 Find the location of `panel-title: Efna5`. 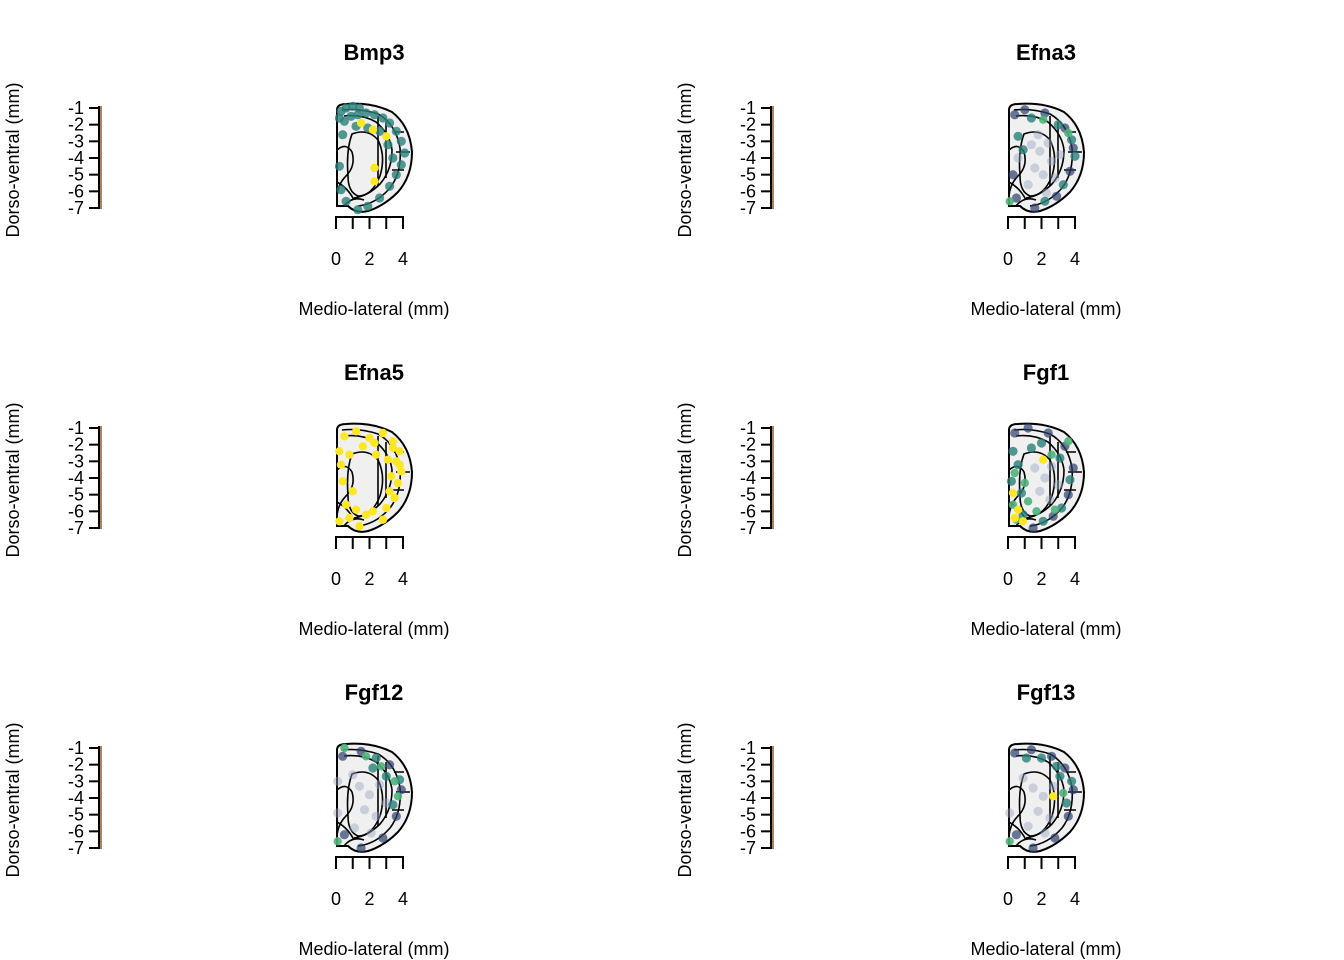

panel-title: Efna5 is located at coordinates (374, 372).